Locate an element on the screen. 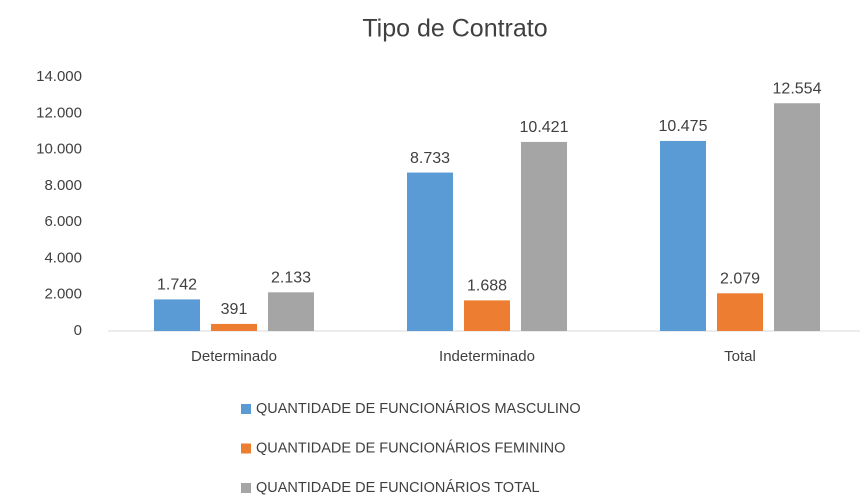 The width and height of the screenshot is (864, 503). y-tick-label: 14.000 is located at coordinates (59, 76).